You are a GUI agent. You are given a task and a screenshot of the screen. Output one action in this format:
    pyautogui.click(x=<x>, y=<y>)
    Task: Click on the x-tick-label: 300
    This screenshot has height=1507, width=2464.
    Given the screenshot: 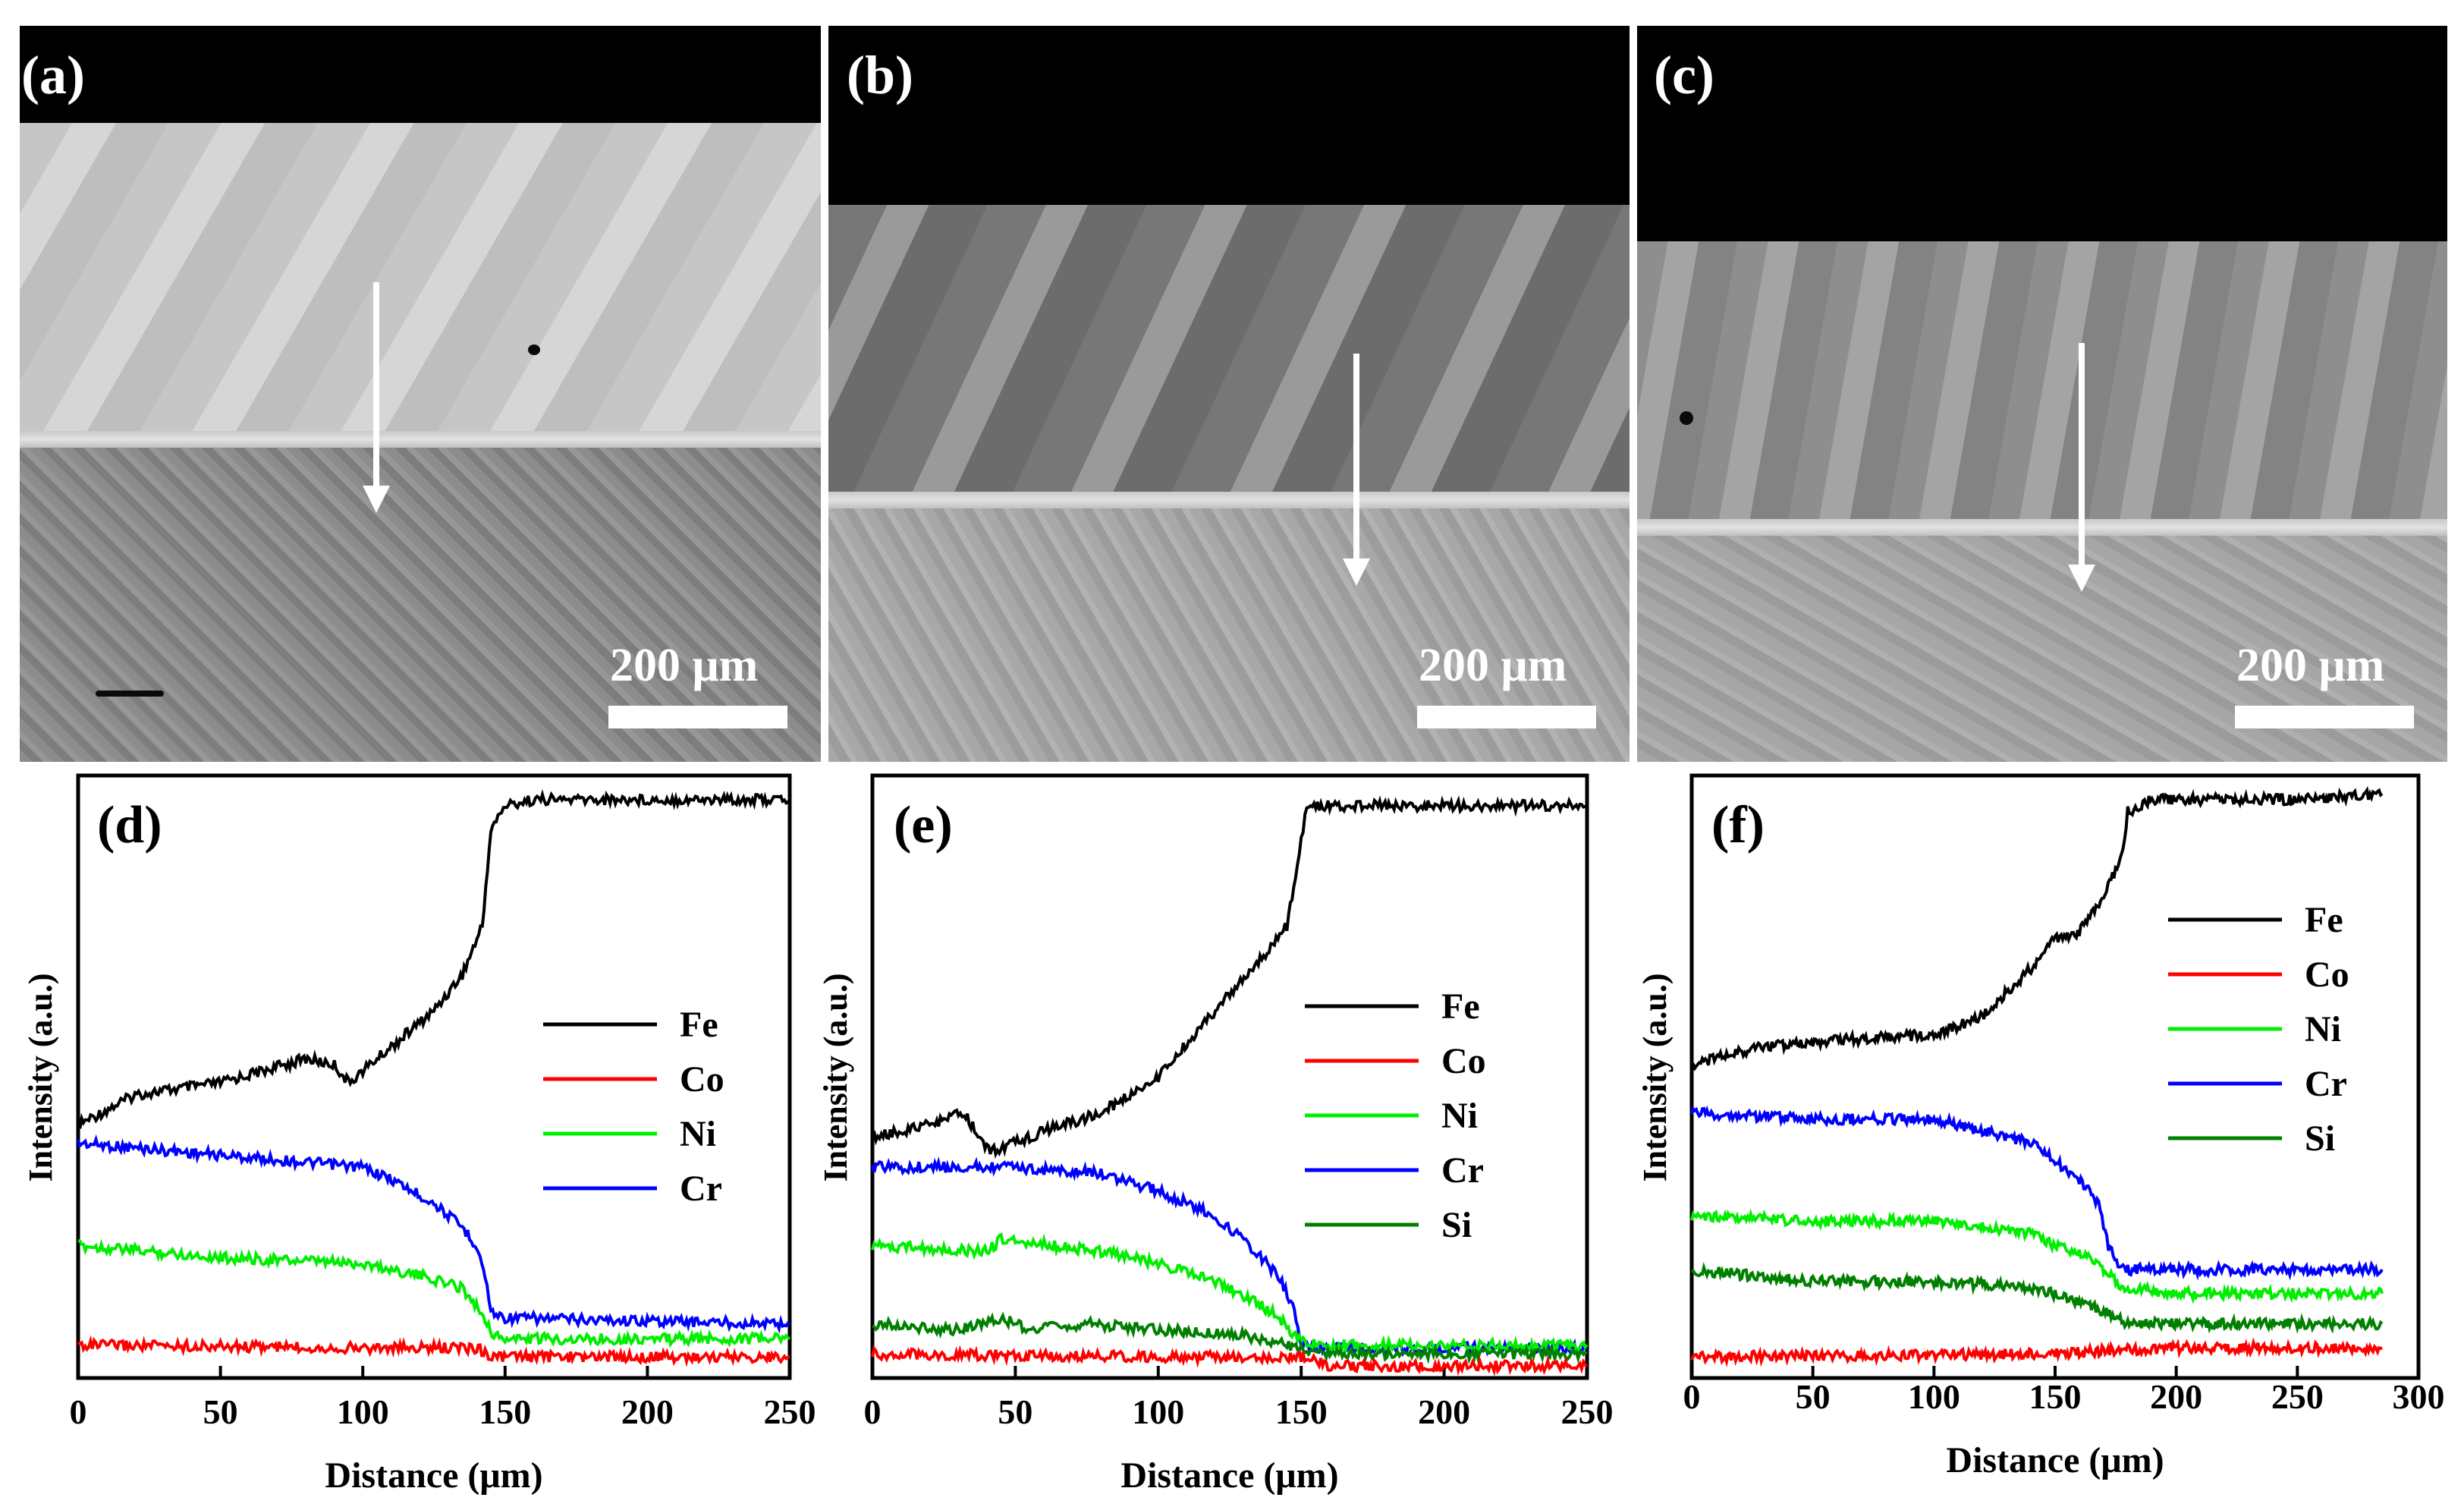 What is the action you would take?
    pyautogui.click(x=2419, y=1396)
    